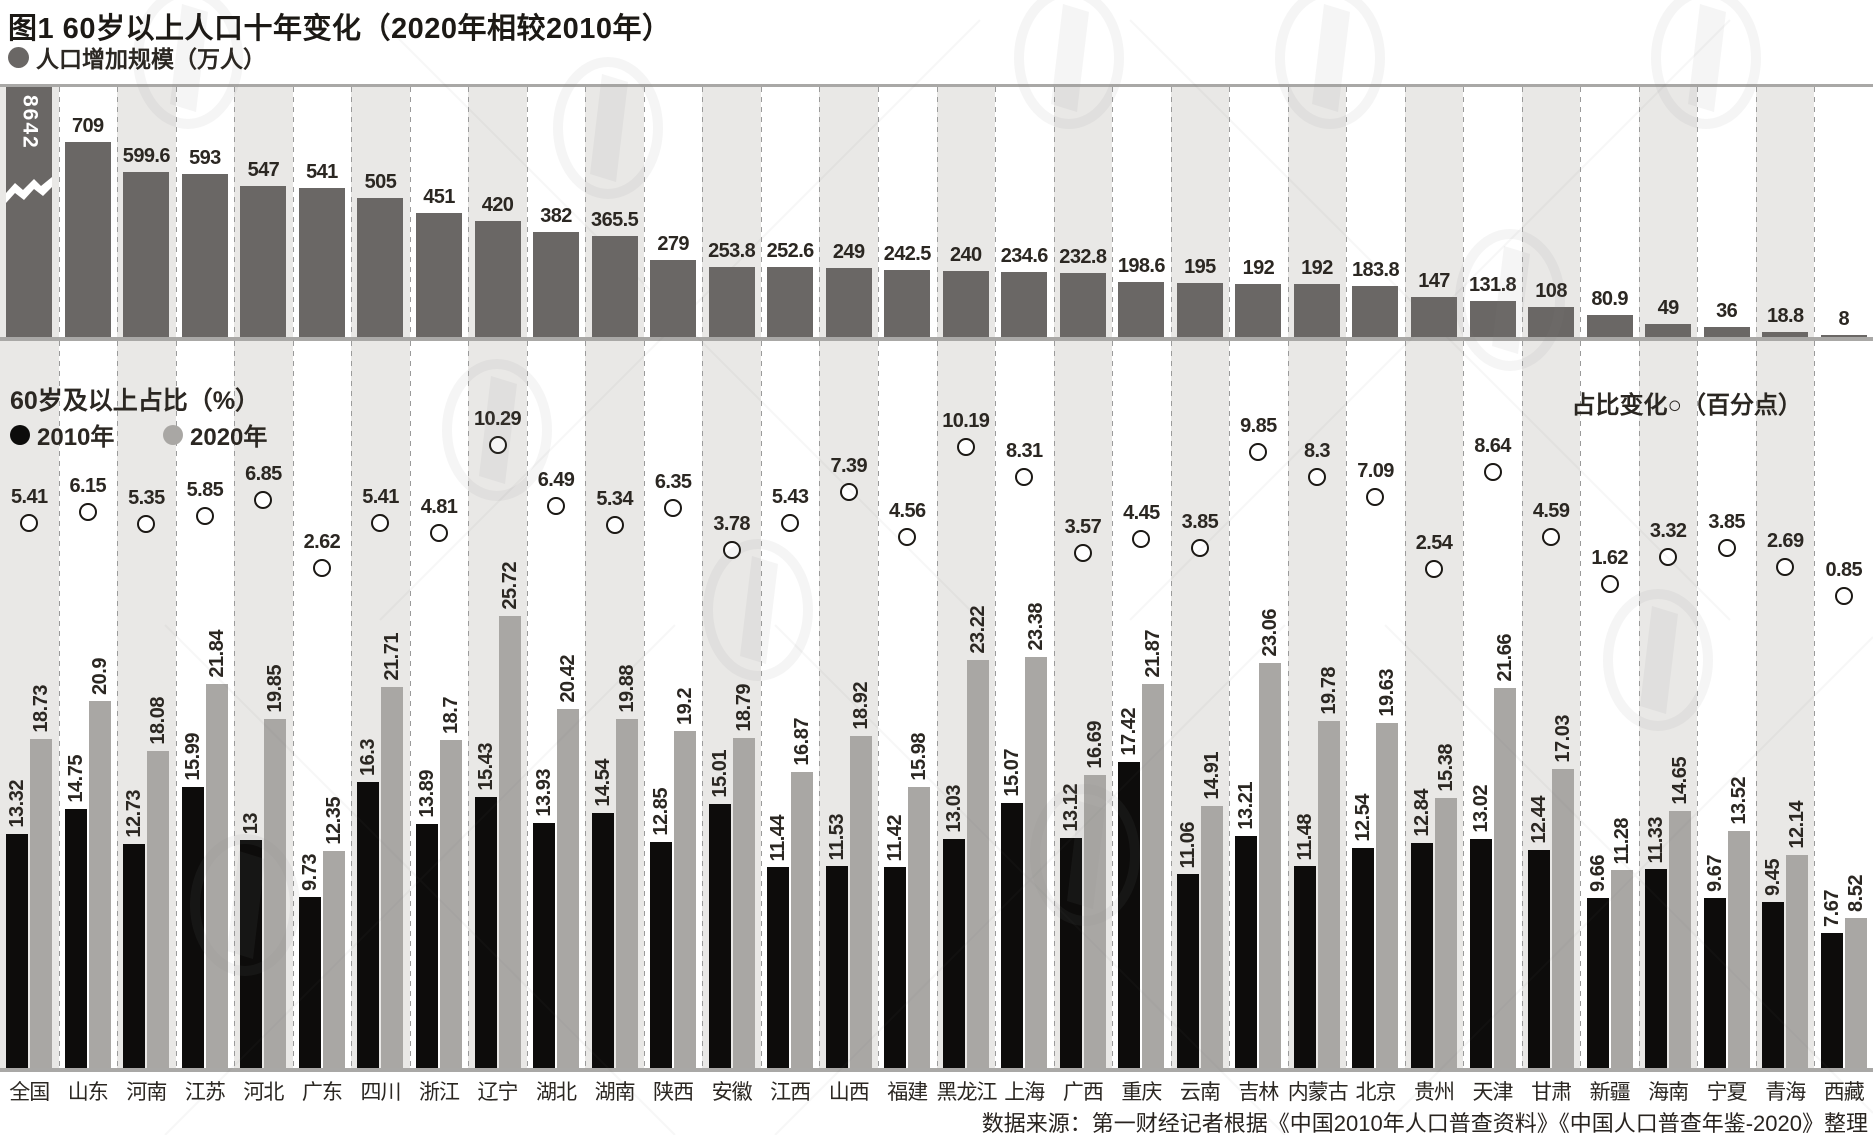 The image size is (1873, 1135). Describe the element at coordinates (1434, 1092) in the screenshot. I see `x-axis-label: 贵州` at that location.